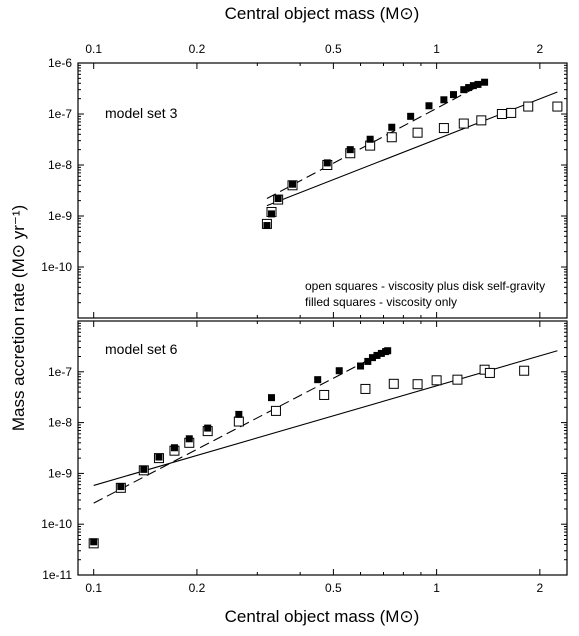 The width and height of the screenshot is (579, 636). I want to click on top-x-tick-label: 2, so click(540, 49).